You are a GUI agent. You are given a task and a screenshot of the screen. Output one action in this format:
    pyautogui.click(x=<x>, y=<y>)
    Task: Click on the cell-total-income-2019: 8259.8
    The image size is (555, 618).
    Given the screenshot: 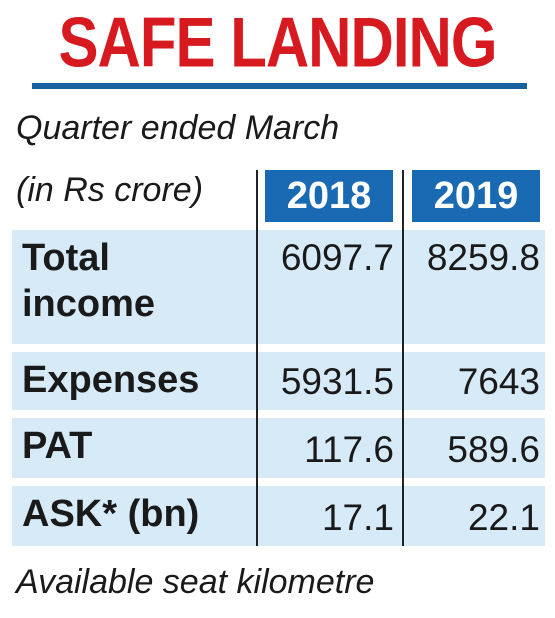 What is the action you would take?
    pyautogui.click(x=483, y=257)
    